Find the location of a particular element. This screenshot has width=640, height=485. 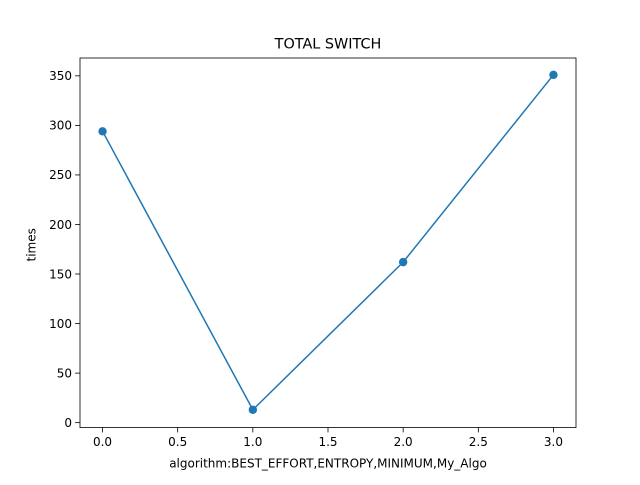

y-tick-label: 200 is located at coordinates (60, 225).